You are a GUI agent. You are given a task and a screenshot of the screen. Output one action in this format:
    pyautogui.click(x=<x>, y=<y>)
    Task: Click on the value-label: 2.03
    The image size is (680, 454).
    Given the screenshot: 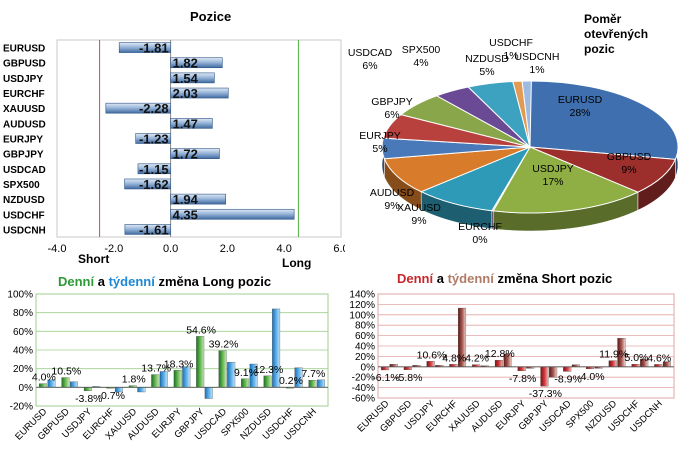 What is the action you would take?
    pyautogui.click(x=185, y=93)
    